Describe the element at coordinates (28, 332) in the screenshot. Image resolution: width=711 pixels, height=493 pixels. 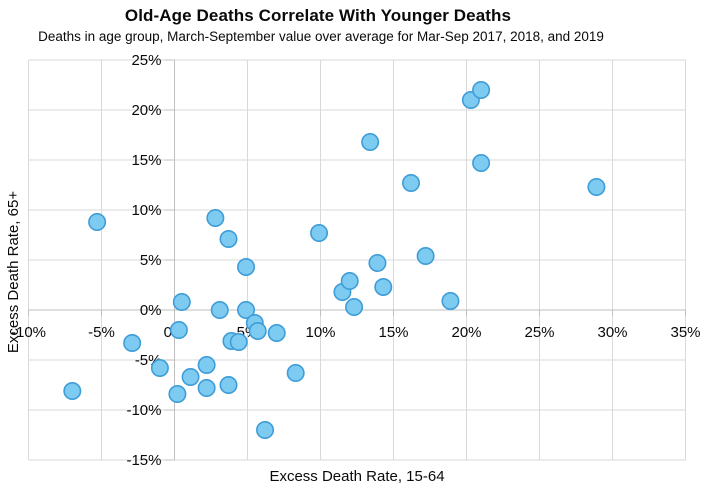
I see `x-tick-label: -10%` at that location.